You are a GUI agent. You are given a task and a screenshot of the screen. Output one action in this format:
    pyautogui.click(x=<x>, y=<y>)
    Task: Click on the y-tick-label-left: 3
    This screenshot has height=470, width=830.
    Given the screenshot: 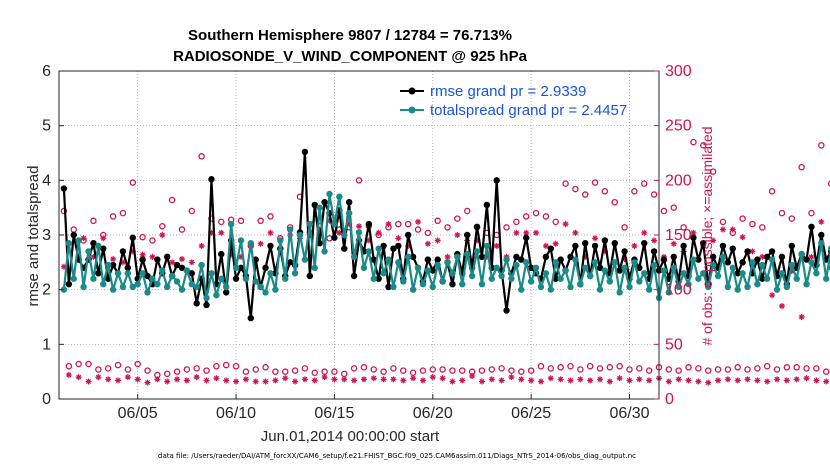 What is the action you would take?
    pyautogui.click(x=46, y=235)
    